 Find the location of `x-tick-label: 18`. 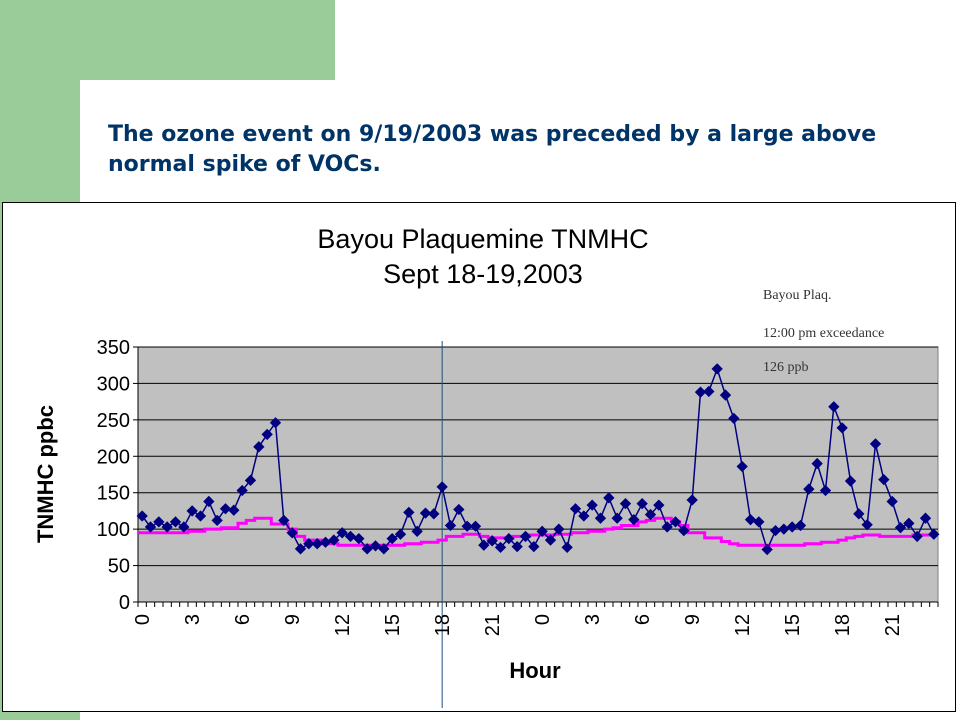

x-tick-label: 18 is located at coordinates (443, 625).